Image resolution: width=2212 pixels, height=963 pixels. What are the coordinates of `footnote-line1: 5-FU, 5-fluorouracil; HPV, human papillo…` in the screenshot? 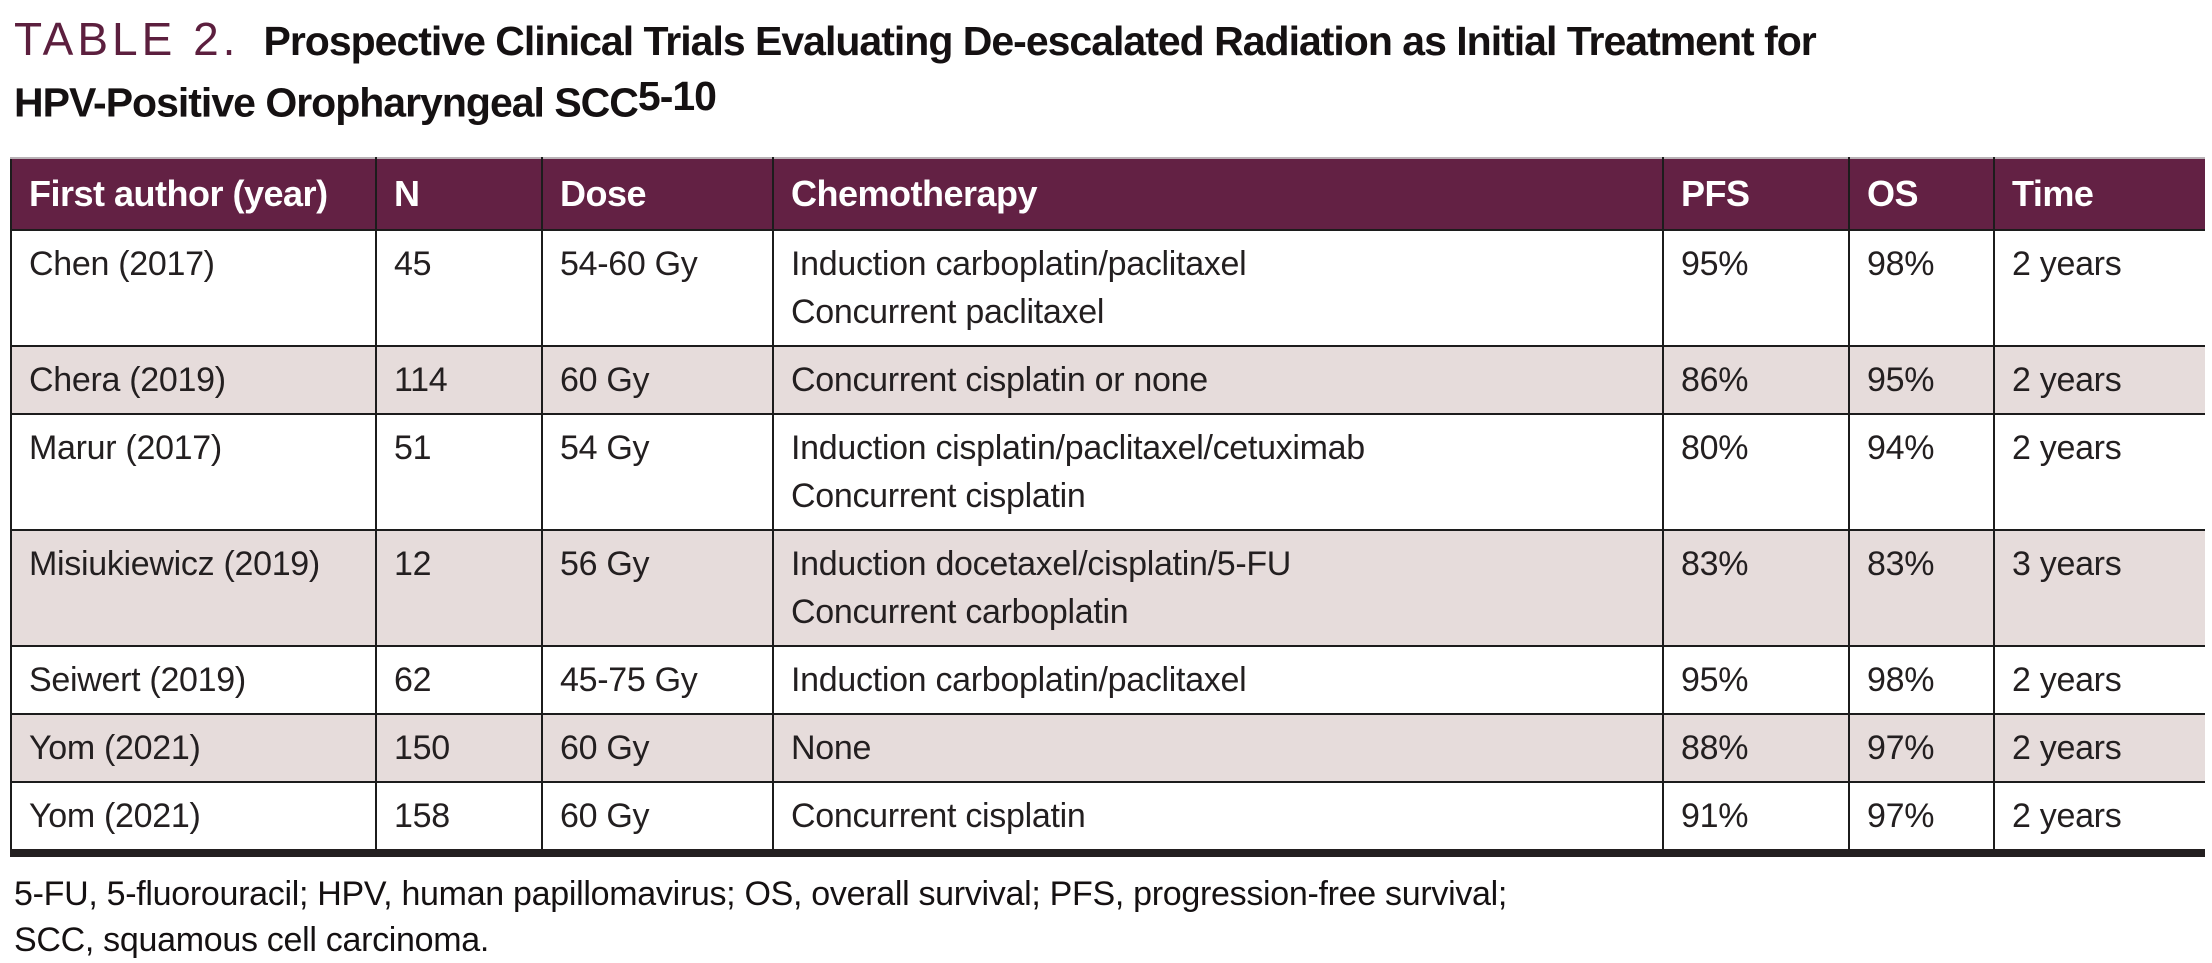 It's located at (761, 894).